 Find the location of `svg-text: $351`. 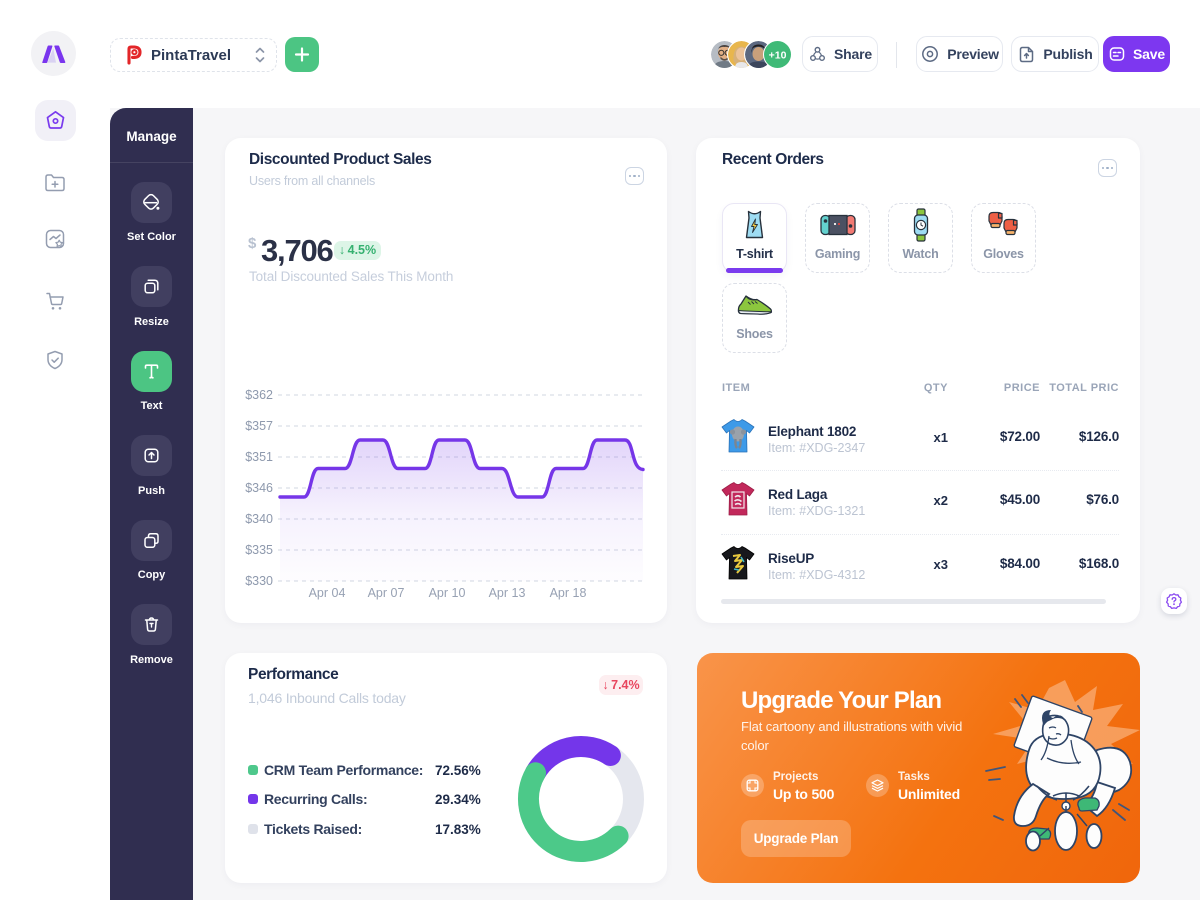

svg-text: $351 is located at coordinates (259, 457).